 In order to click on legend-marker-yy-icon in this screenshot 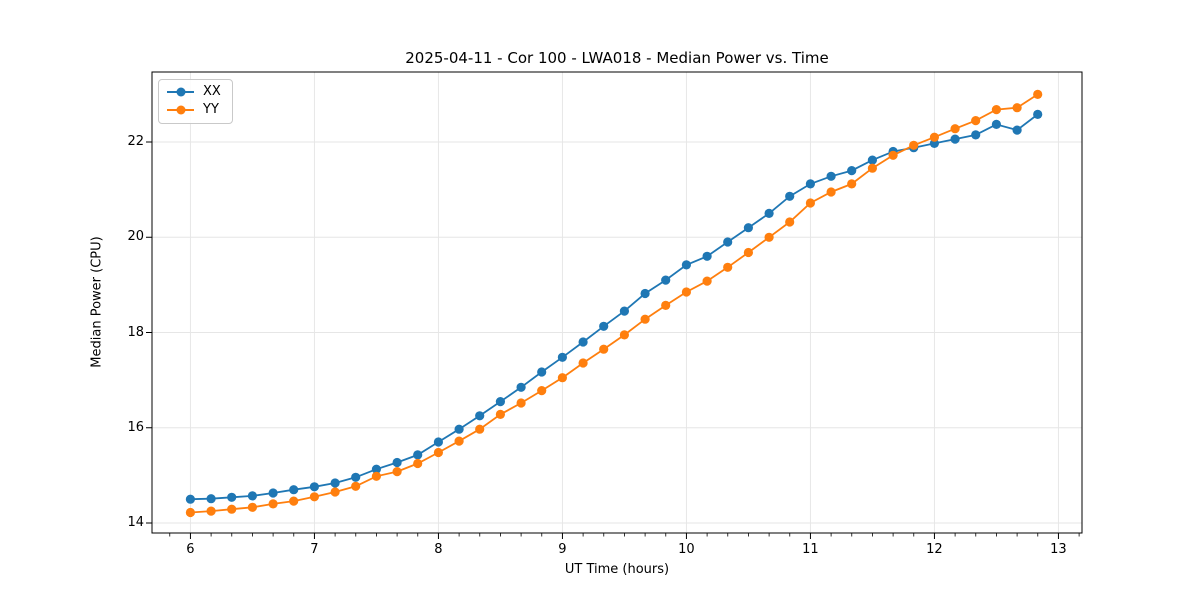, I will do `click(180, 110)`.